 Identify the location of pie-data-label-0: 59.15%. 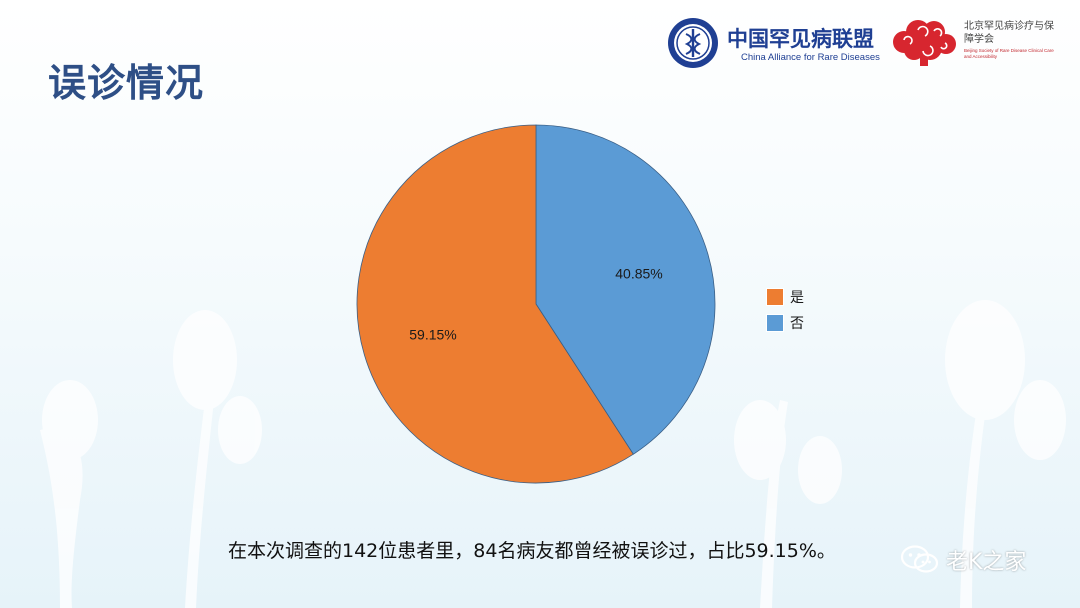
(432, 334).